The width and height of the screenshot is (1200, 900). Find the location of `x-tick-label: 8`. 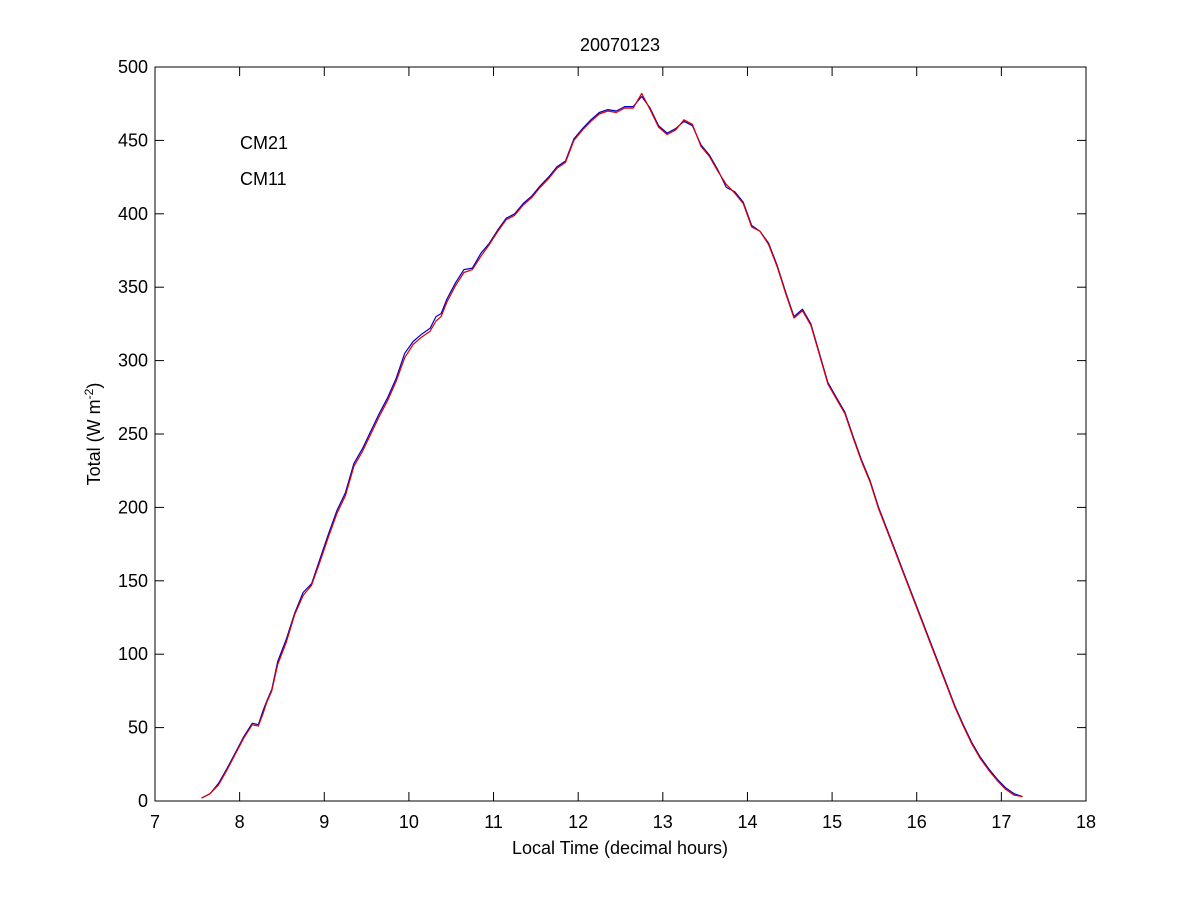

x-tick-label: 8 is located at coordinates (240, 822).